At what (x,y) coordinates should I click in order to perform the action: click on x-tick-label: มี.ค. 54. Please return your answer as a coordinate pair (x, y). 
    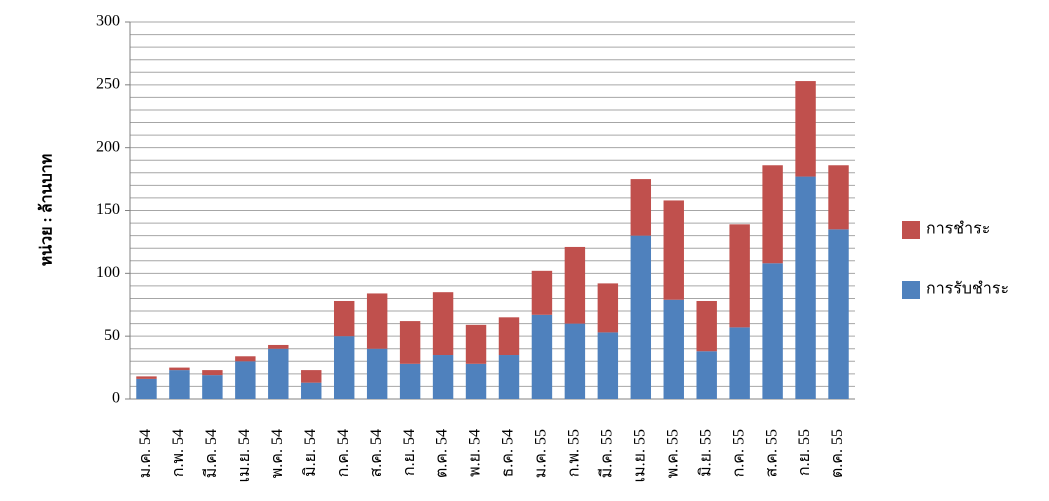
    Looking at the image, I should click on (211, 453).